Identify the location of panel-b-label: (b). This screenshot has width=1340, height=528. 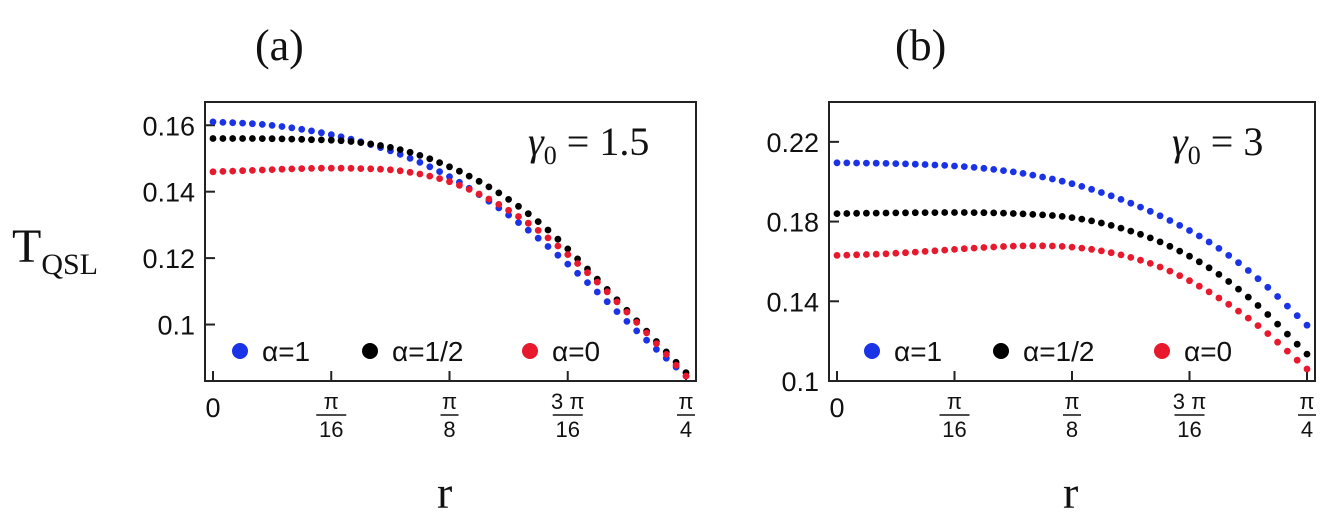
(920, 45).